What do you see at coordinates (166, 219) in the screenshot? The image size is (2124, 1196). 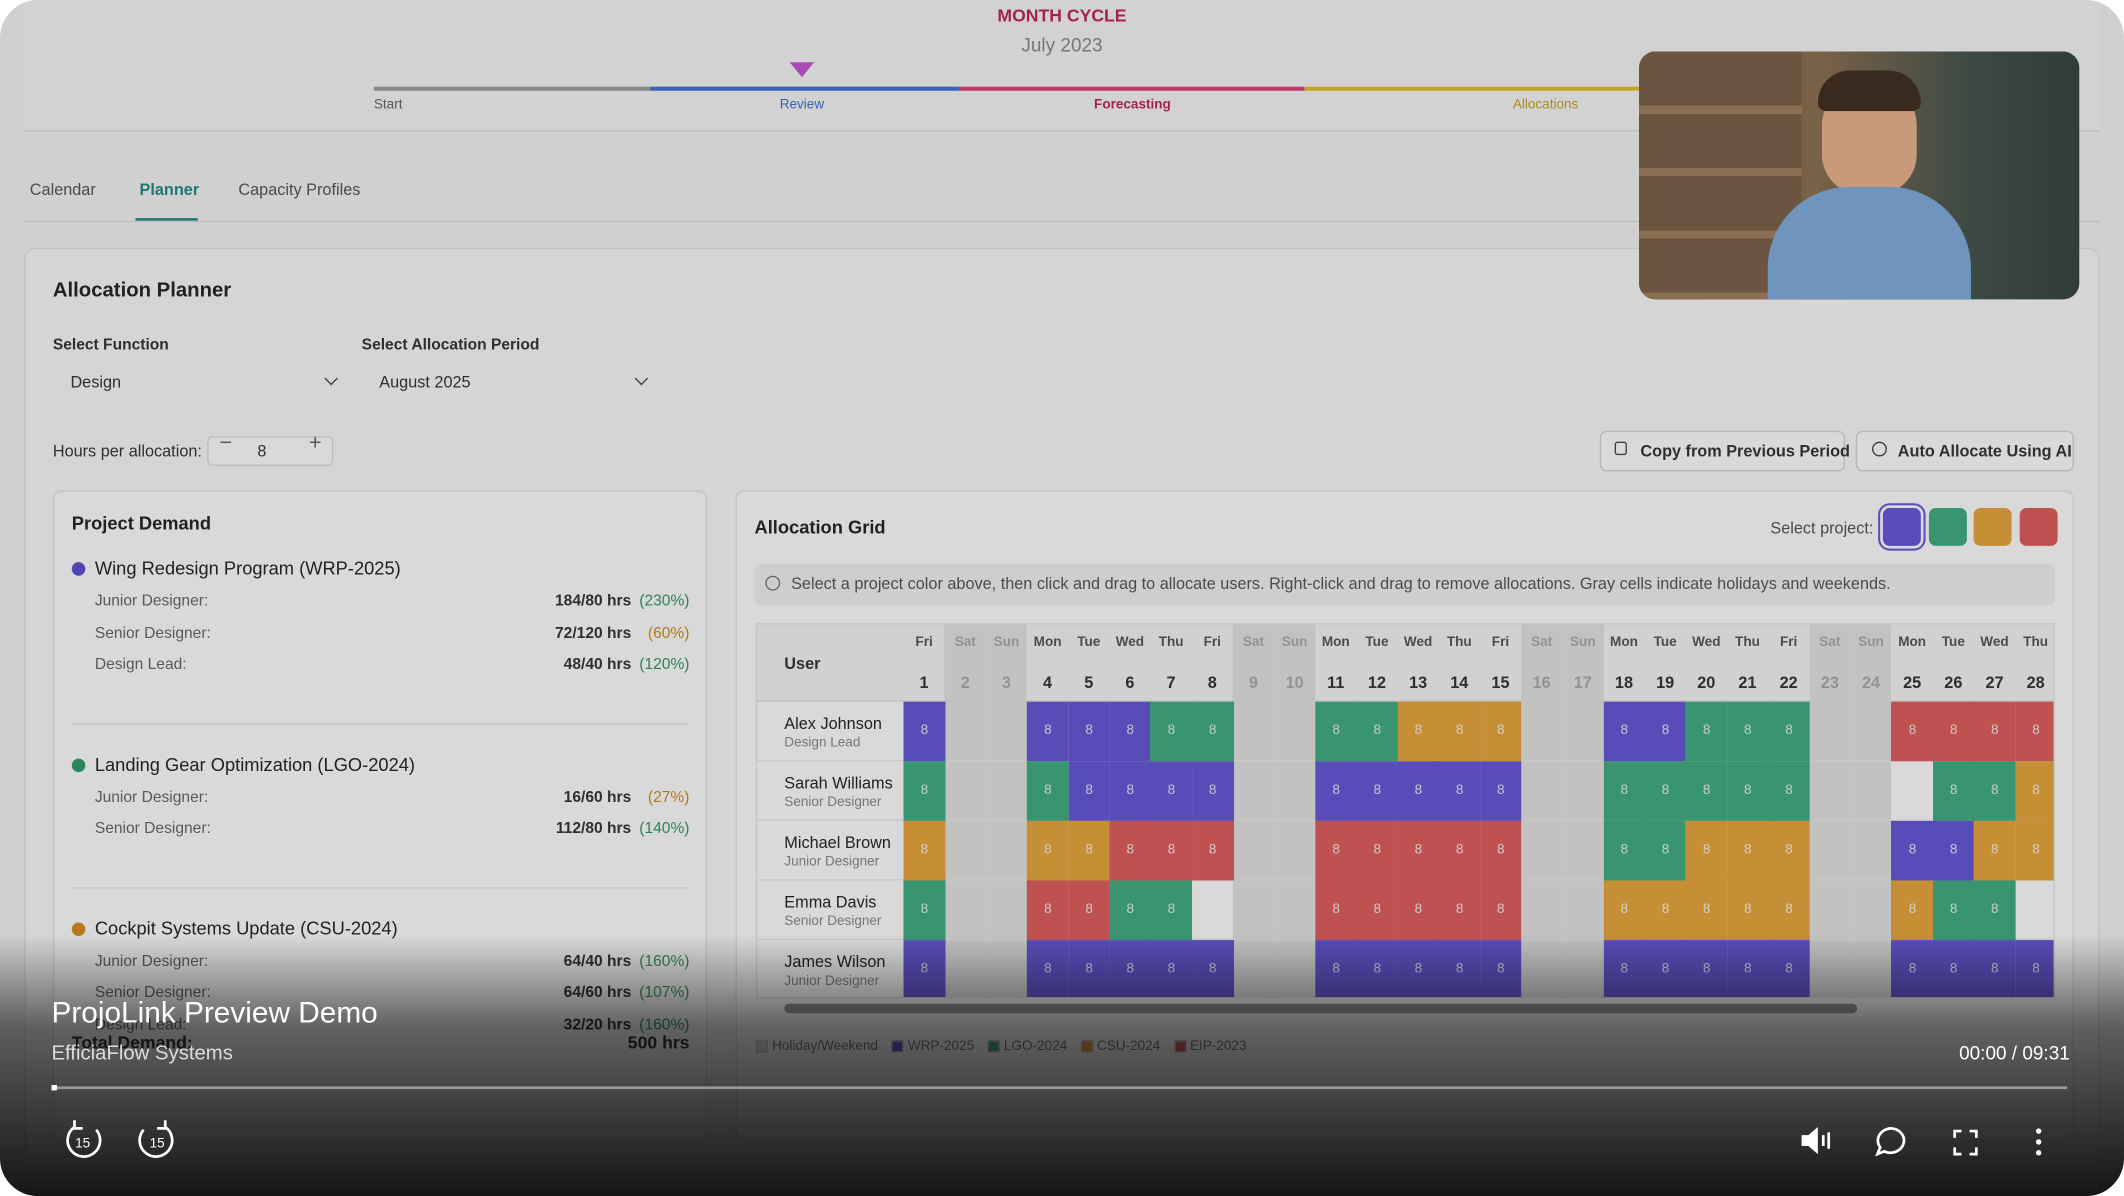 I see `tab-underline` at bounding box center [166, 219].